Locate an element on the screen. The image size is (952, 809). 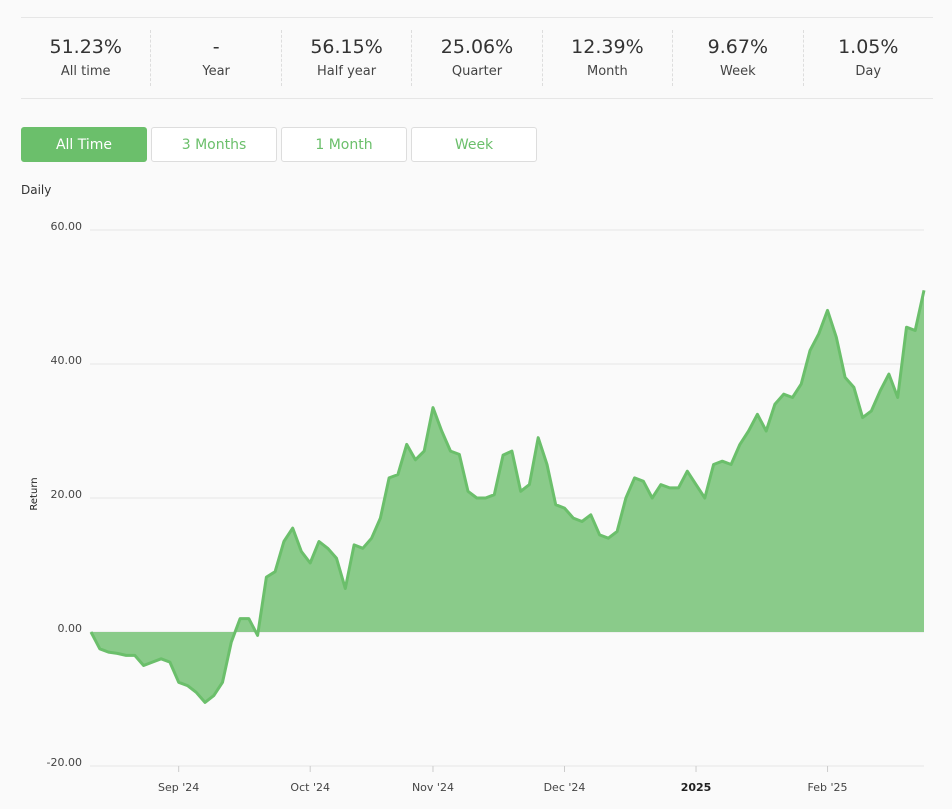
range-button: All Time is located at coordinates (84, 144).